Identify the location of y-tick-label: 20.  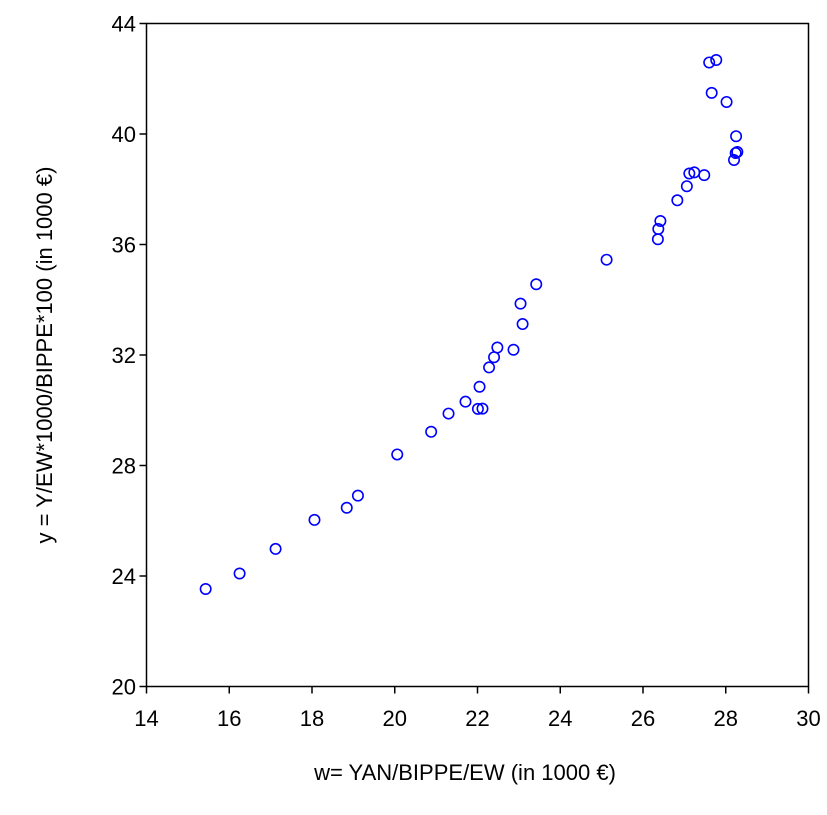
(124, 687).